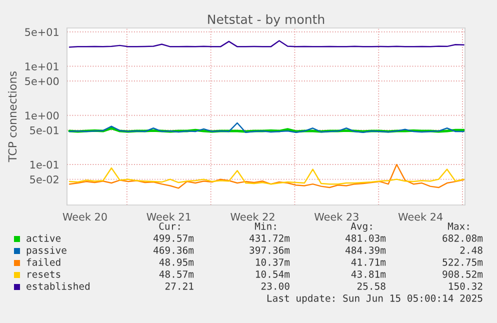  I want to click on text: Min:, so click(265, 226).